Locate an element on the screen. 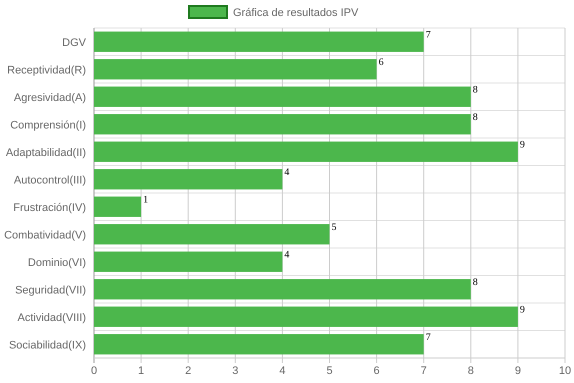 The width and height of the screenshot is (574, 383). data-label: 6 is located at coordinates (381, 62).